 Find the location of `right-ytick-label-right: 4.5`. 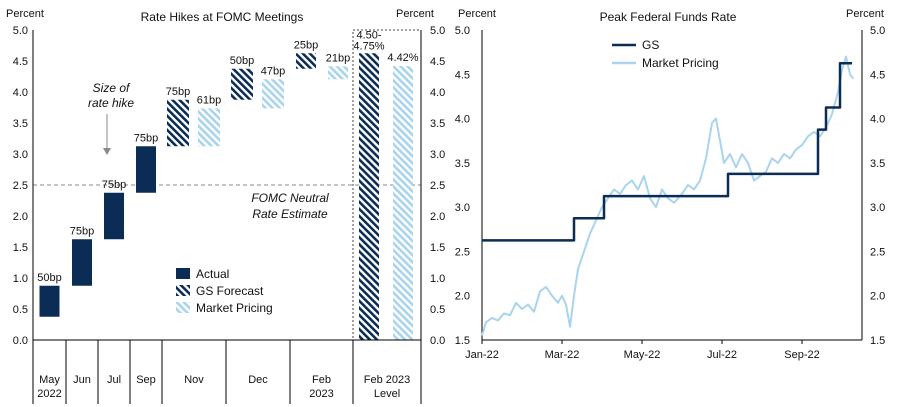

right-ytick-label-right: 4.5 is located at coordinates (877, 75).